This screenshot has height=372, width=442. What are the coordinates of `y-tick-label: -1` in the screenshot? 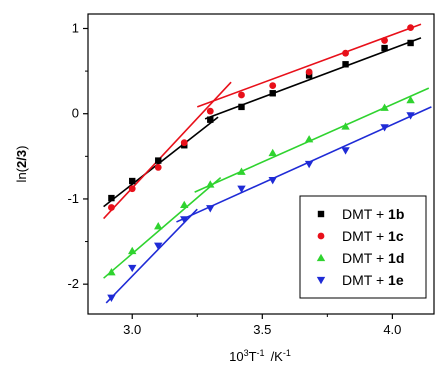 It's located at (73, 198).